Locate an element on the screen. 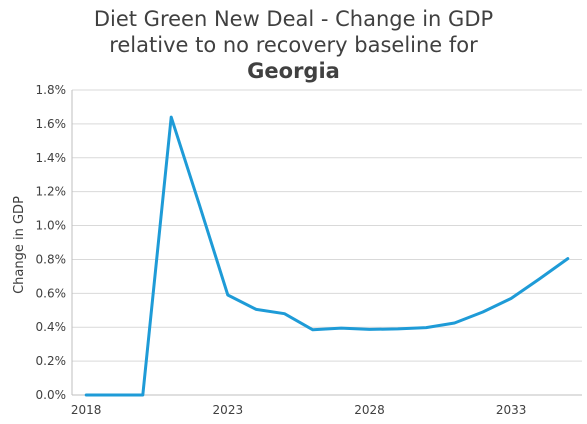  y-tick-label: 0.0% is located at coordinates (51, 395).